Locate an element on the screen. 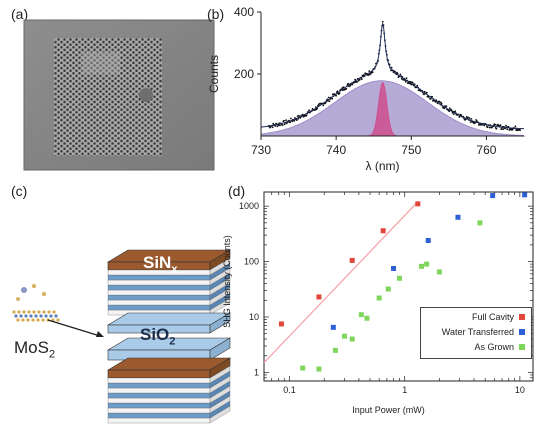 The height and width of the screenshot is (424, 539). sinx-top-slab is located at coordinates (169, 260).